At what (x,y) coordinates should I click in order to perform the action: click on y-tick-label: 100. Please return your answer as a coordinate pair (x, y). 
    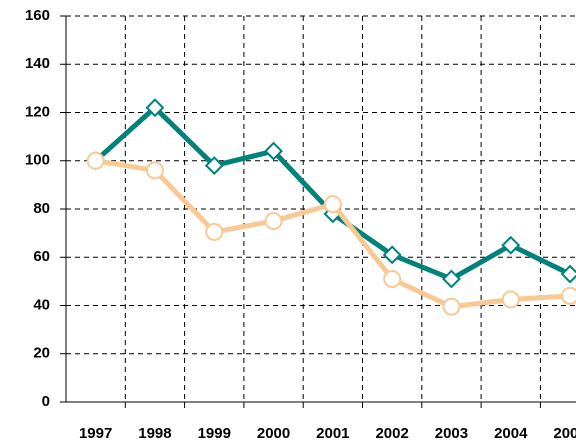
    Looking at the image, I should click on (37, 160).